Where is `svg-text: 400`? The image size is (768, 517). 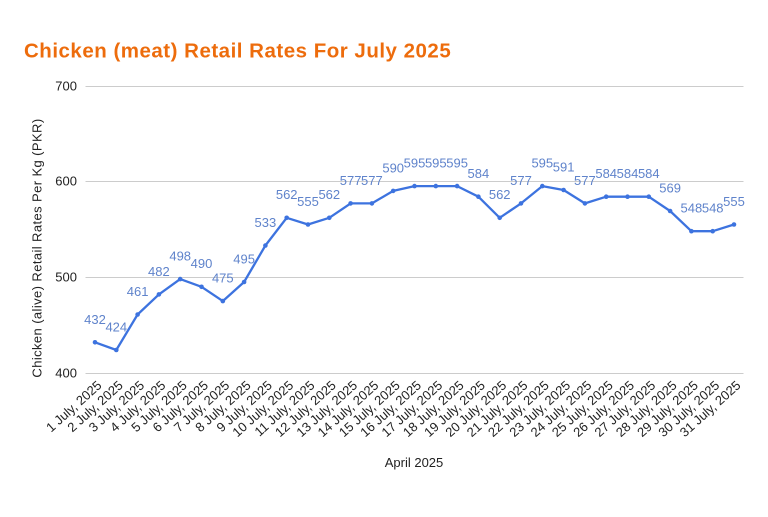
svg-text: 400 is located at coordinates (66, 373).